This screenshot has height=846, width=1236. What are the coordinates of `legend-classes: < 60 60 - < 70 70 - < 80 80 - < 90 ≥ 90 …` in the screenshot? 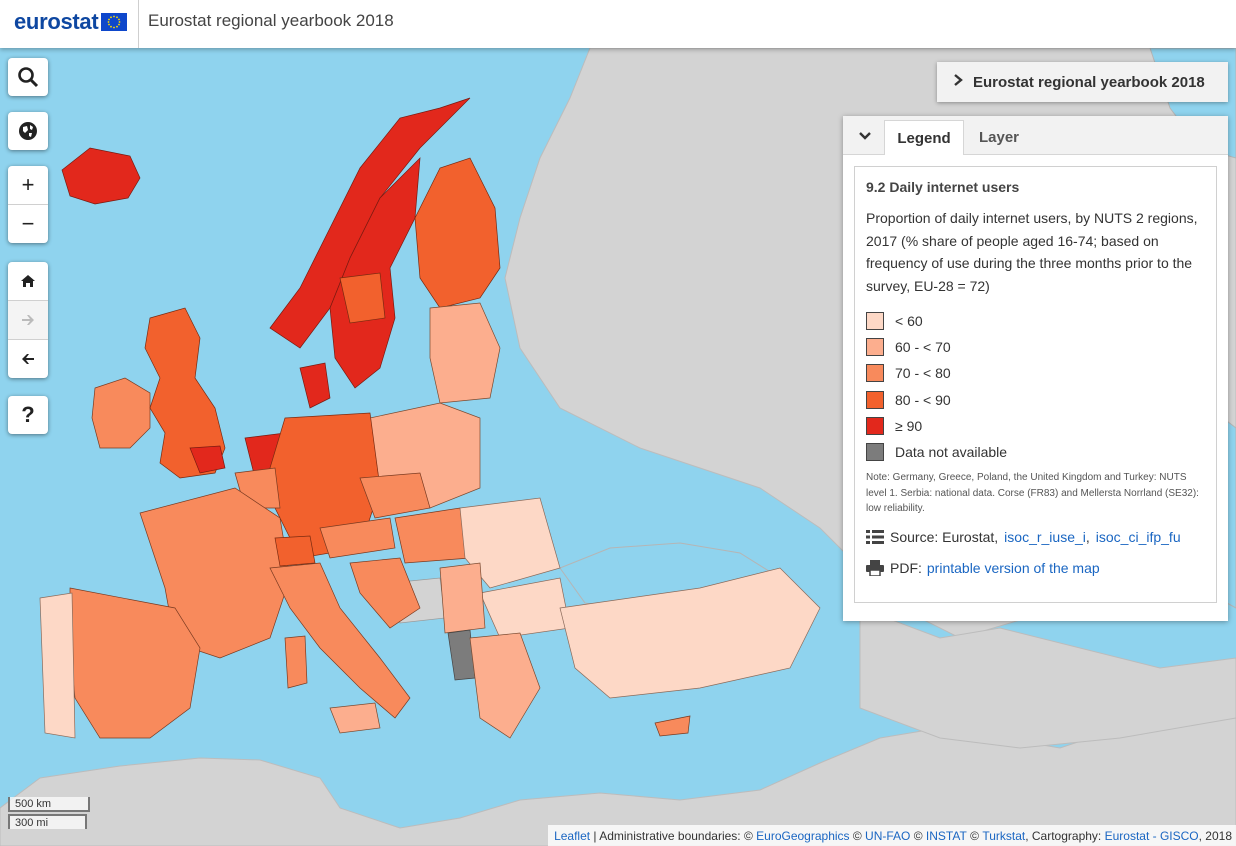 It's located at (936, 386).